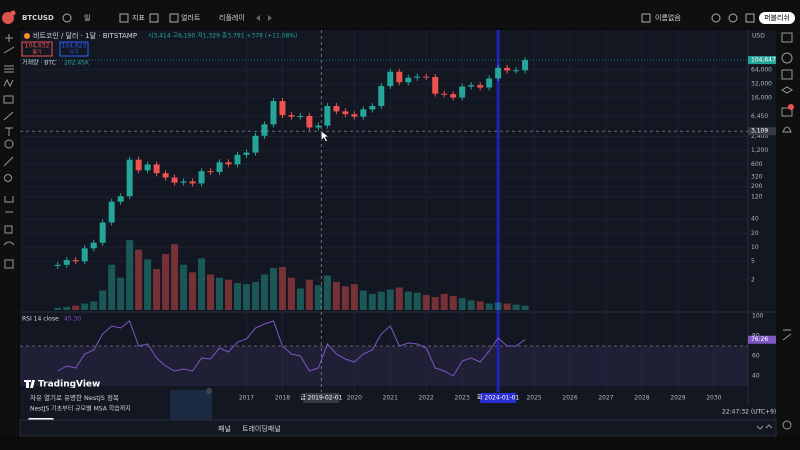 This screenshot has height=450, width=800. I want to click on replay: 리플레이, so click(232, 17).